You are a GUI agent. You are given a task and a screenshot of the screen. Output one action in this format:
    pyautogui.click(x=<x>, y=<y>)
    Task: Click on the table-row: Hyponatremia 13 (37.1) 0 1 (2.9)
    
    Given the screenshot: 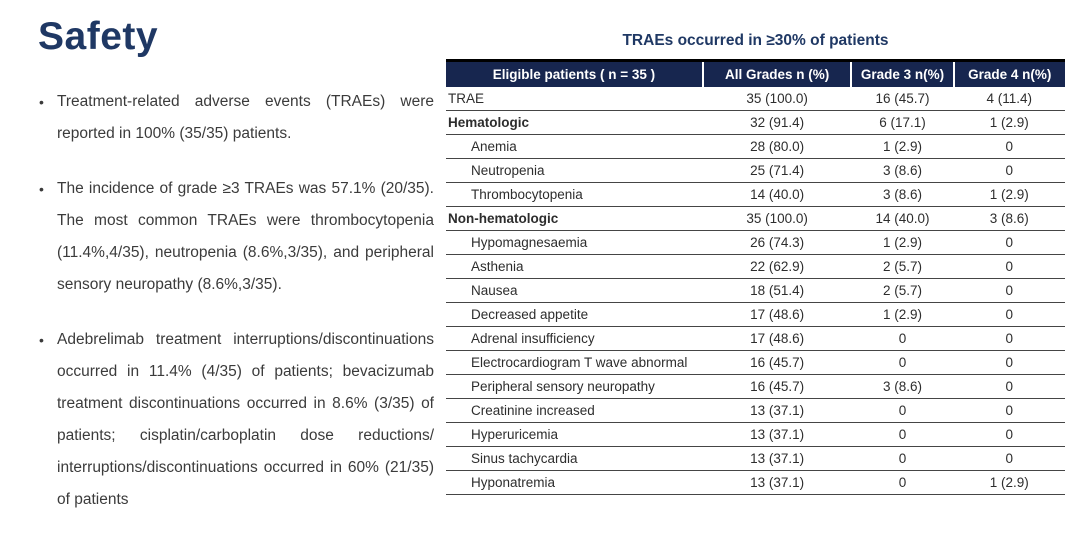 What is the action you would take?
    pyautogui.click(x=755, y=482)
    